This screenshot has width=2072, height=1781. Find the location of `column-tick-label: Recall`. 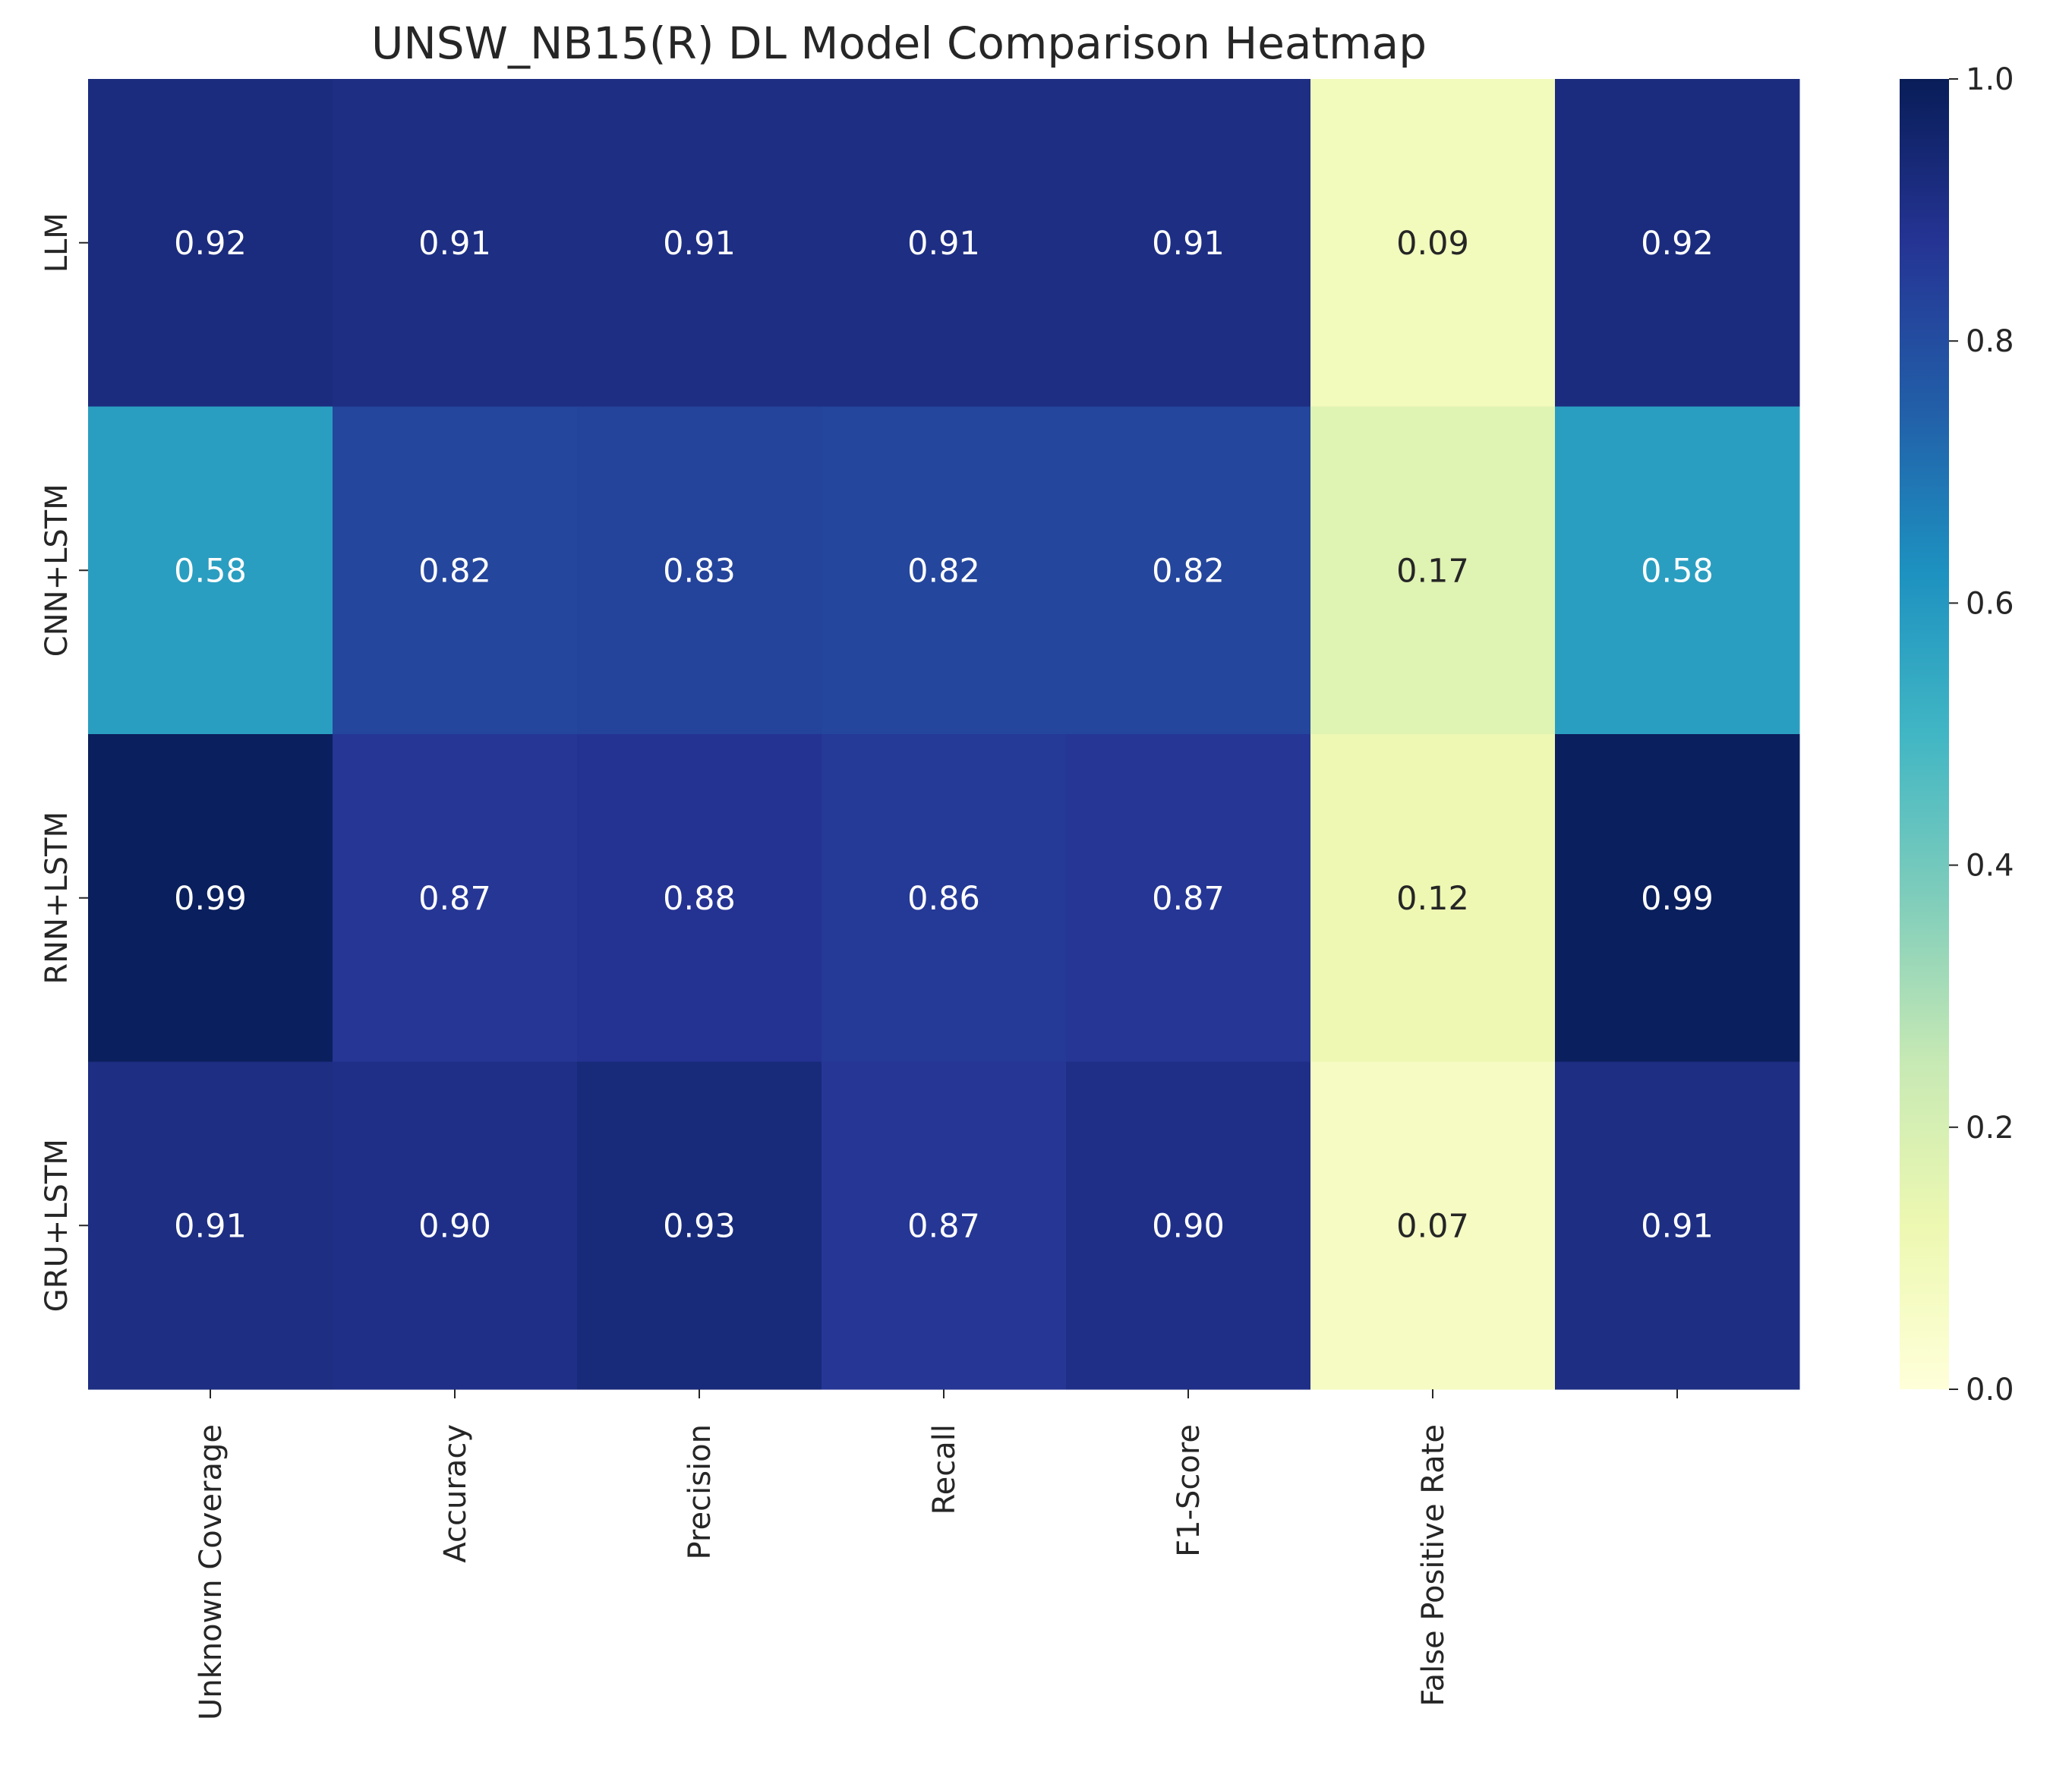

column-tick-label: Recall is located at coordinates (944, 1469).